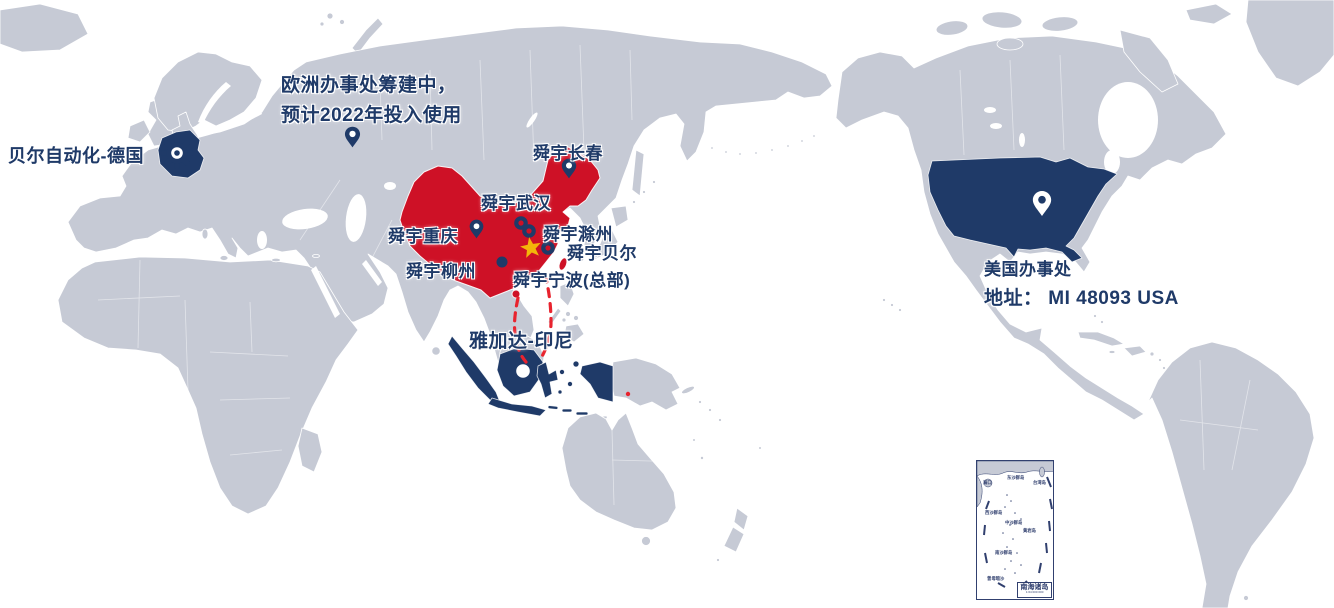  What do you see at coordinates (521, 223) in the screenshot?
I see `wuhan-ring-icon` at bounding box center [521, 223].